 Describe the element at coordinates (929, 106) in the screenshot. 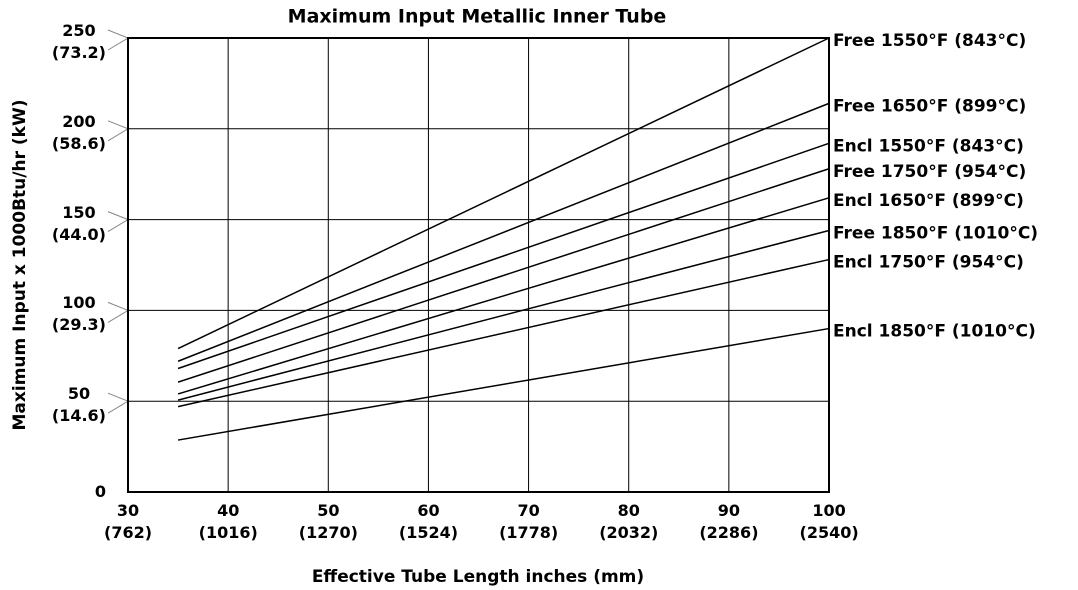

I see `series-label: Free 1650°F (899°C)` at that location.